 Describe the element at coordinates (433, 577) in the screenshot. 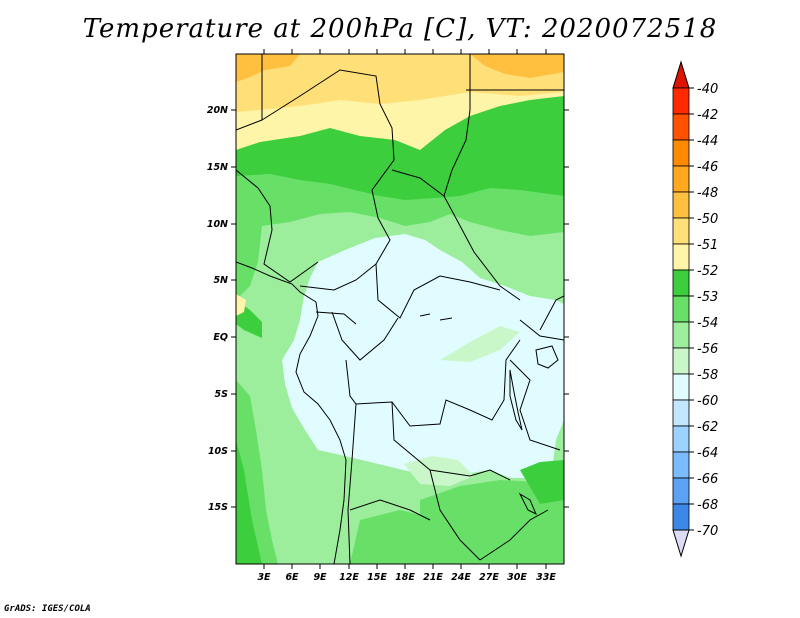

I see `lon-tick-label: 21E` at that location.